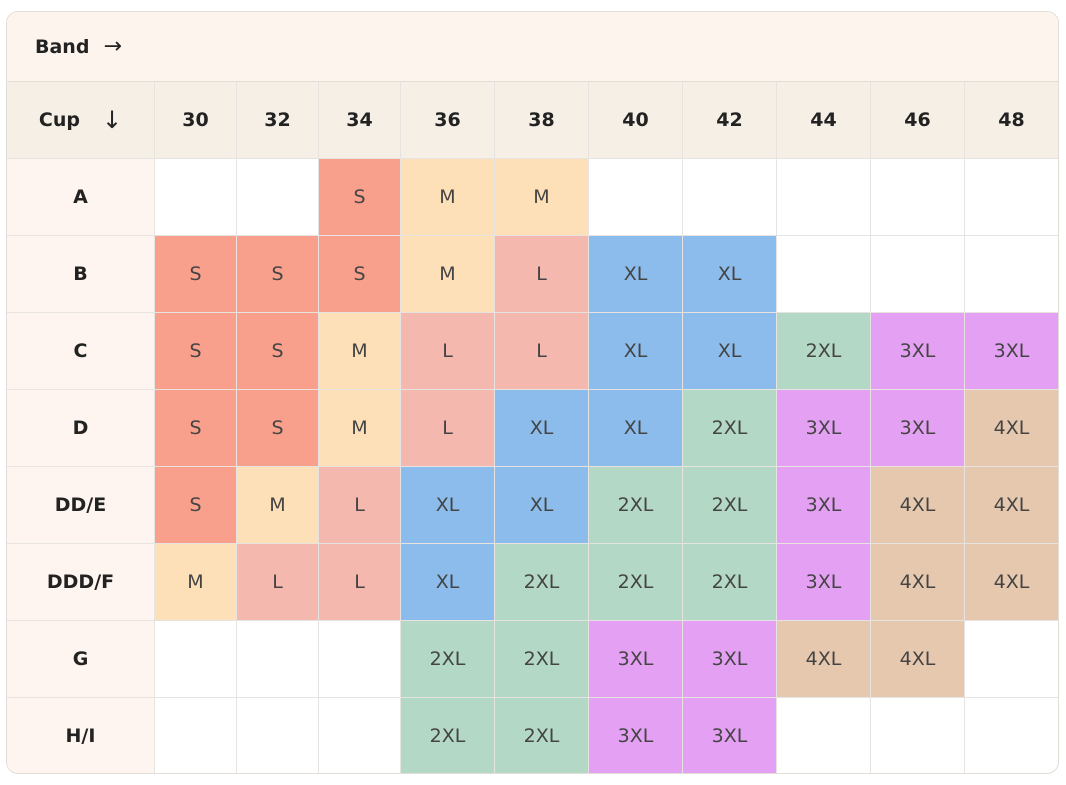 The height and width of the screenshot is (785, 1066). I want to click on cup-arrow: ↓, so click(112, 120).